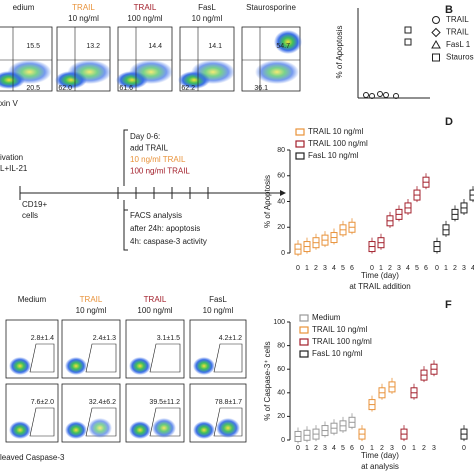 This screenshot has height=474, width=474. I want to click on plot-title: FasL, so click(218, 299).